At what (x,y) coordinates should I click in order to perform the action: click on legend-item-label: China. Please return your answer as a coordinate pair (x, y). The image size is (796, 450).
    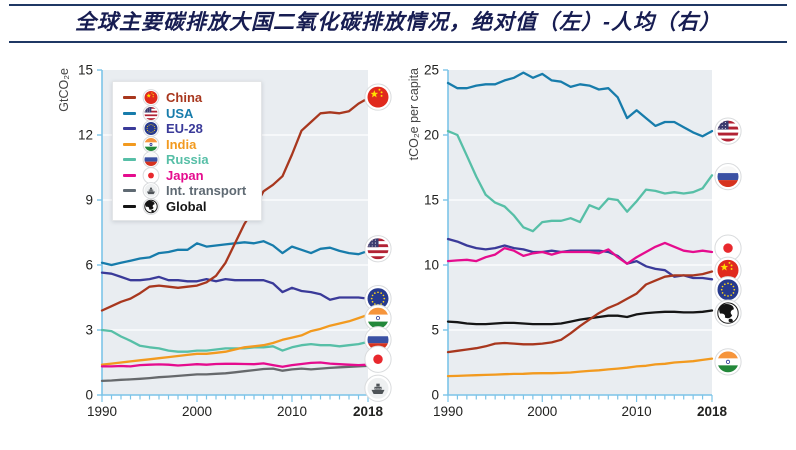
    Looking at the image, I should click on (184, 98).